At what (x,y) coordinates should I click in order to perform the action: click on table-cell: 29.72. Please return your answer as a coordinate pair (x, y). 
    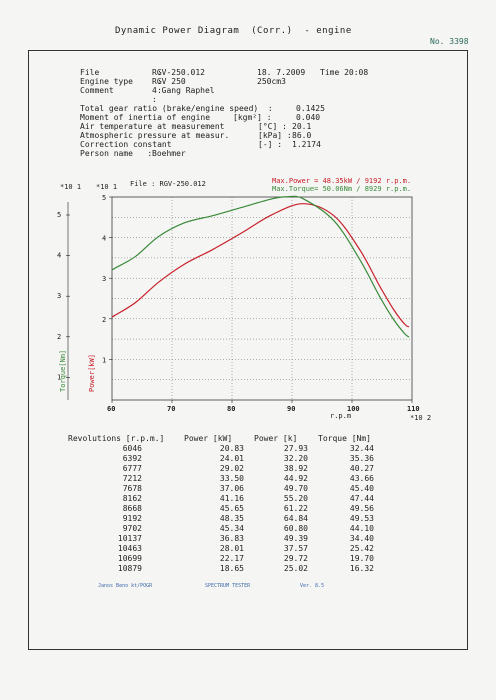
    Looking at the image, I should click on (295, 558).